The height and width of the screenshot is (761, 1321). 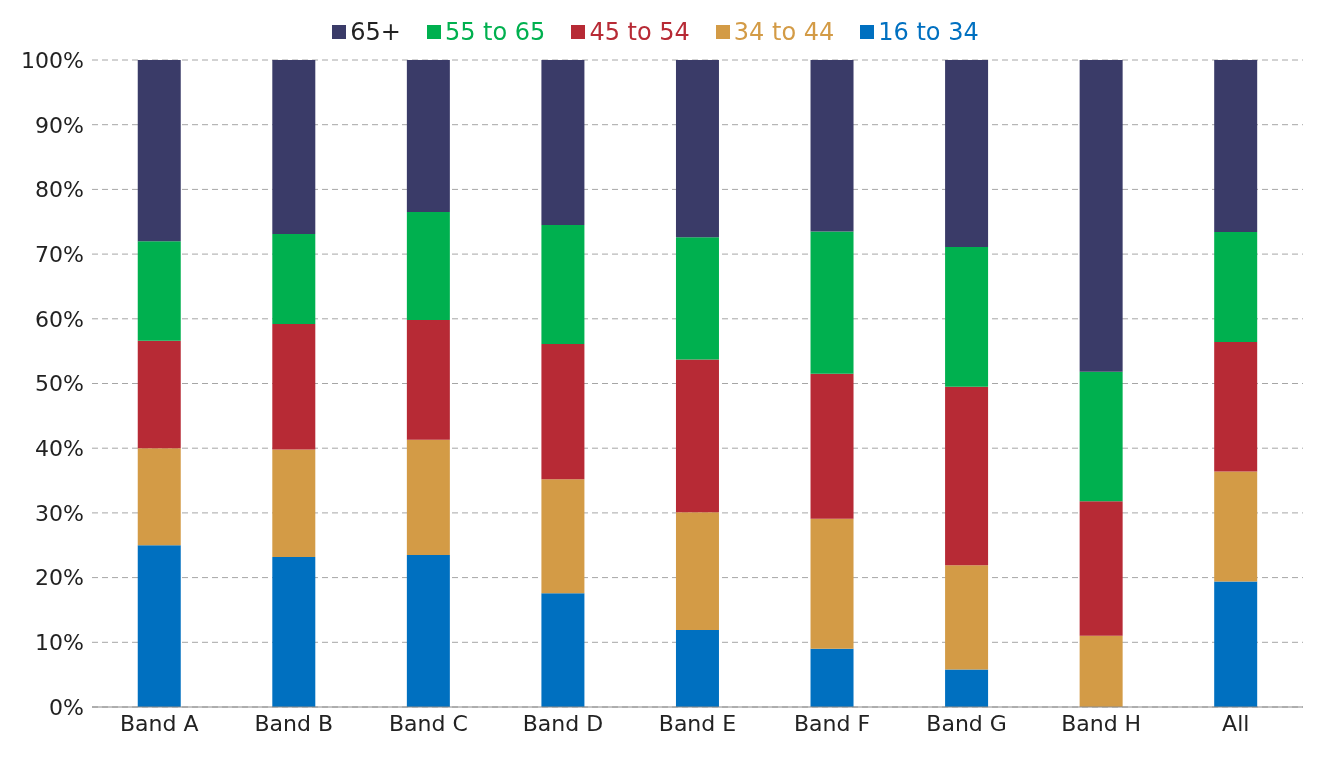 I want to click on x-tick-label: Band H, so click(x=1101, y=723).